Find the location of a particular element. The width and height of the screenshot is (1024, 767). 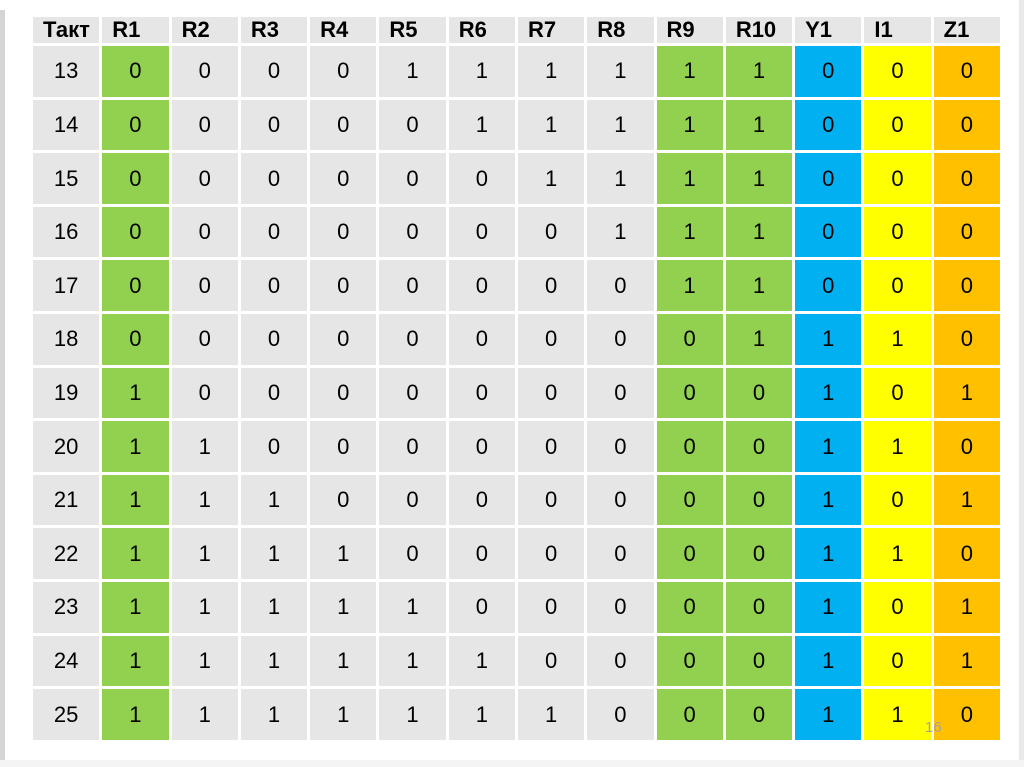

row-label: 17 is located at coordinates (66, 286).